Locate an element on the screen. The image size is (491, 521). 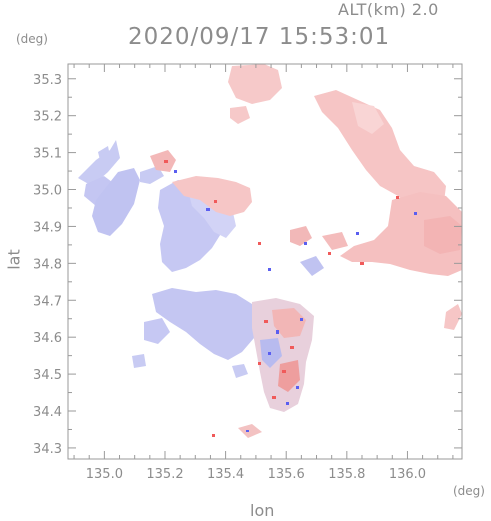
y-tick-label: 34.4 is located at coordinates (47, 412).